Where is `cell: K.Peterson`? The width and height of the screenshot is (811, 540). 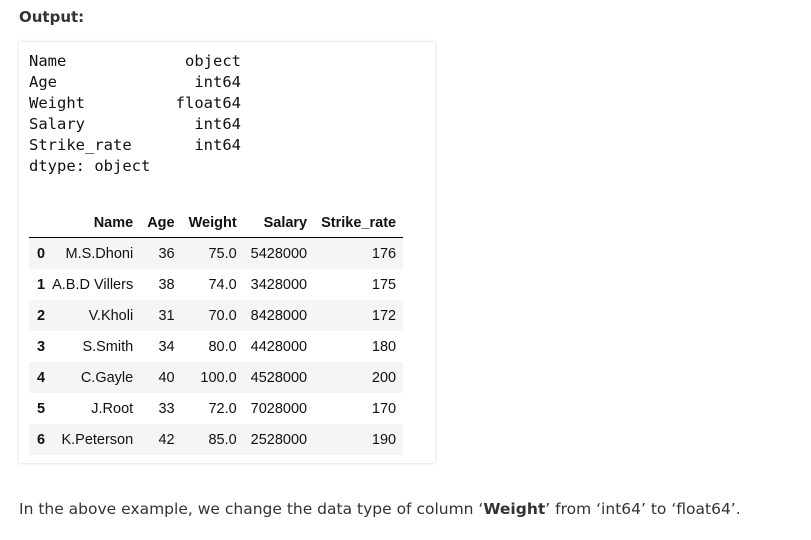
cell: K.Peterson is located at coordinates (97, 439).